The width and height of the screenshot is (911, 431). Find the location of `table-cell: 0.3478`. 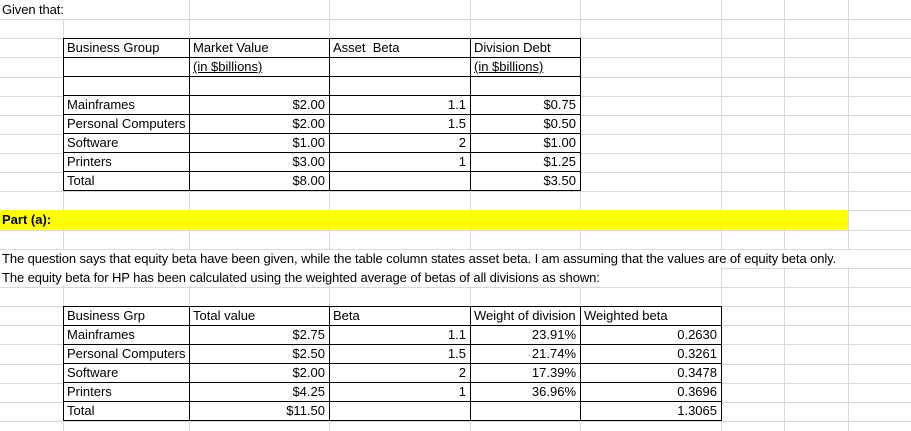

table-cell: 0.3478 is located at coordinates (651, 373).